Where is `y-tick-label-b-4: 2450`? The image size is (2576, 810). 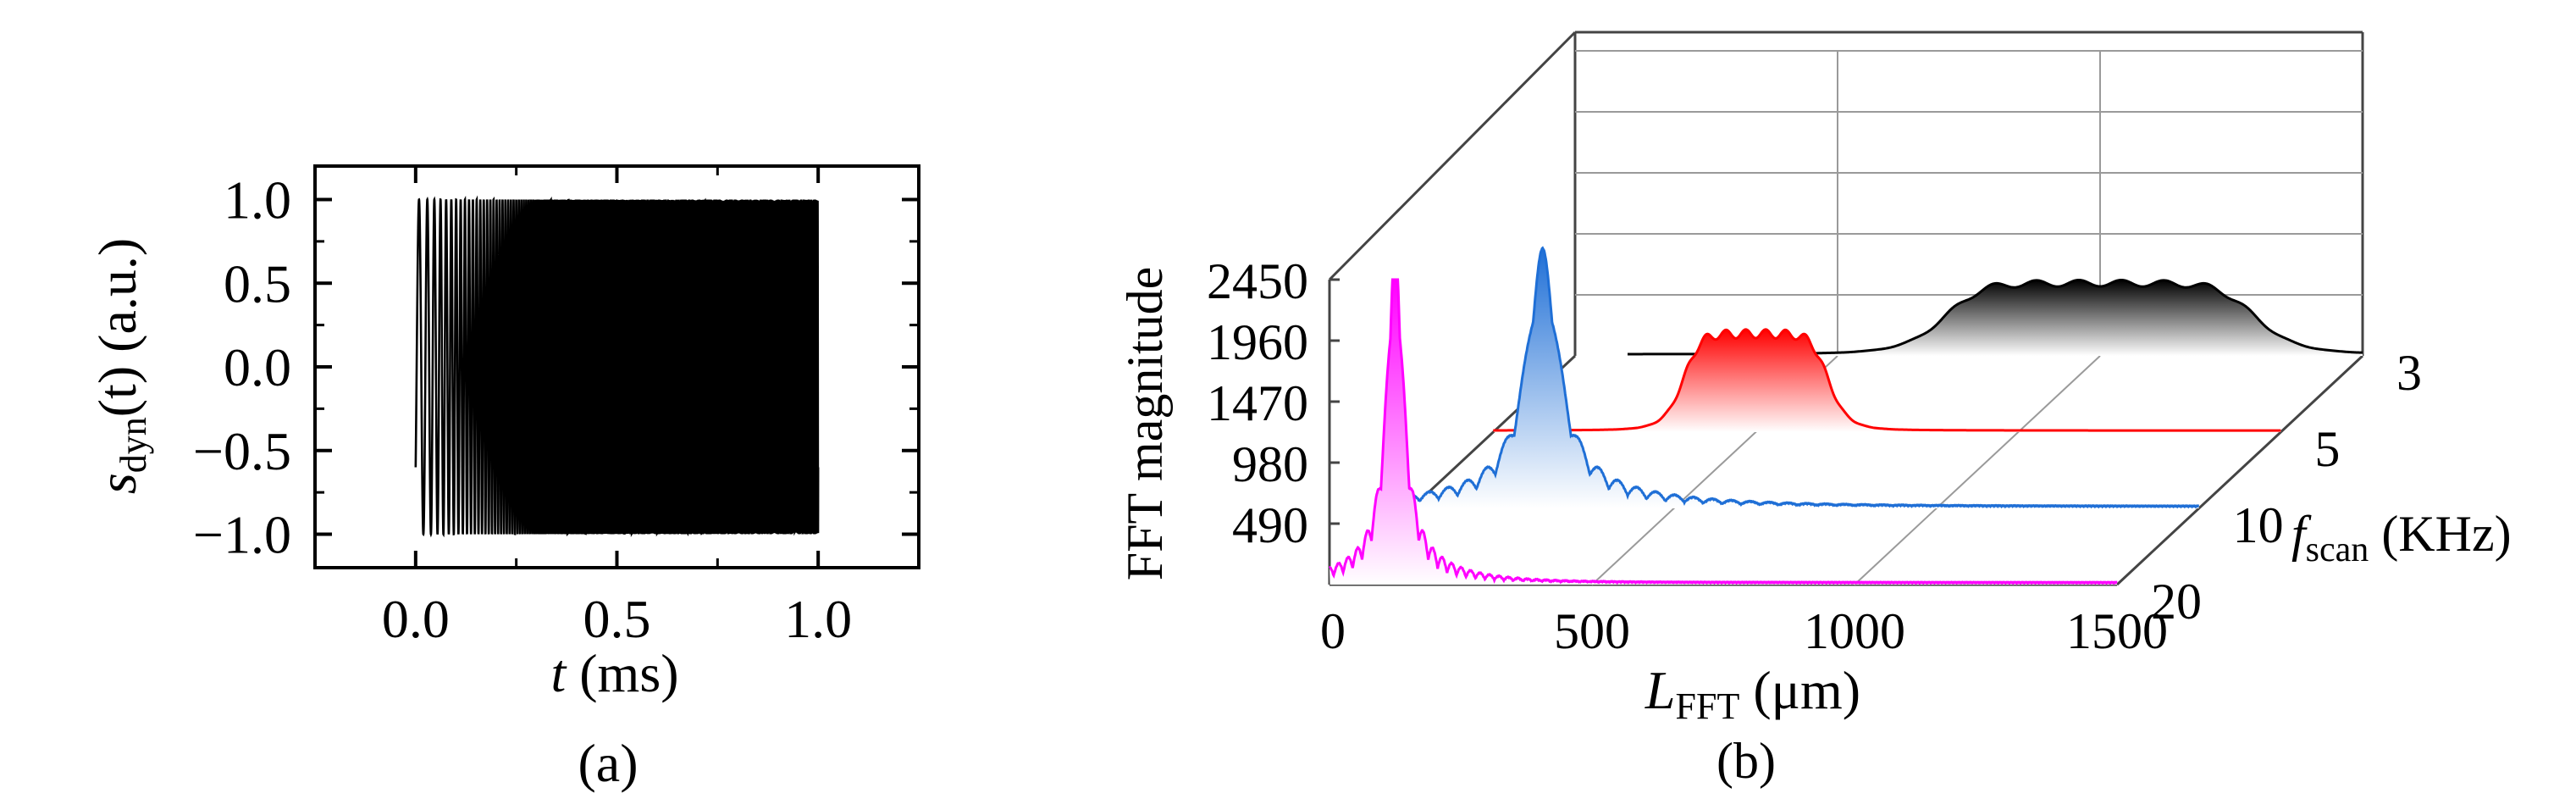 y-tick-label-b-4: 2450 is located at coordinates (1257, 281).